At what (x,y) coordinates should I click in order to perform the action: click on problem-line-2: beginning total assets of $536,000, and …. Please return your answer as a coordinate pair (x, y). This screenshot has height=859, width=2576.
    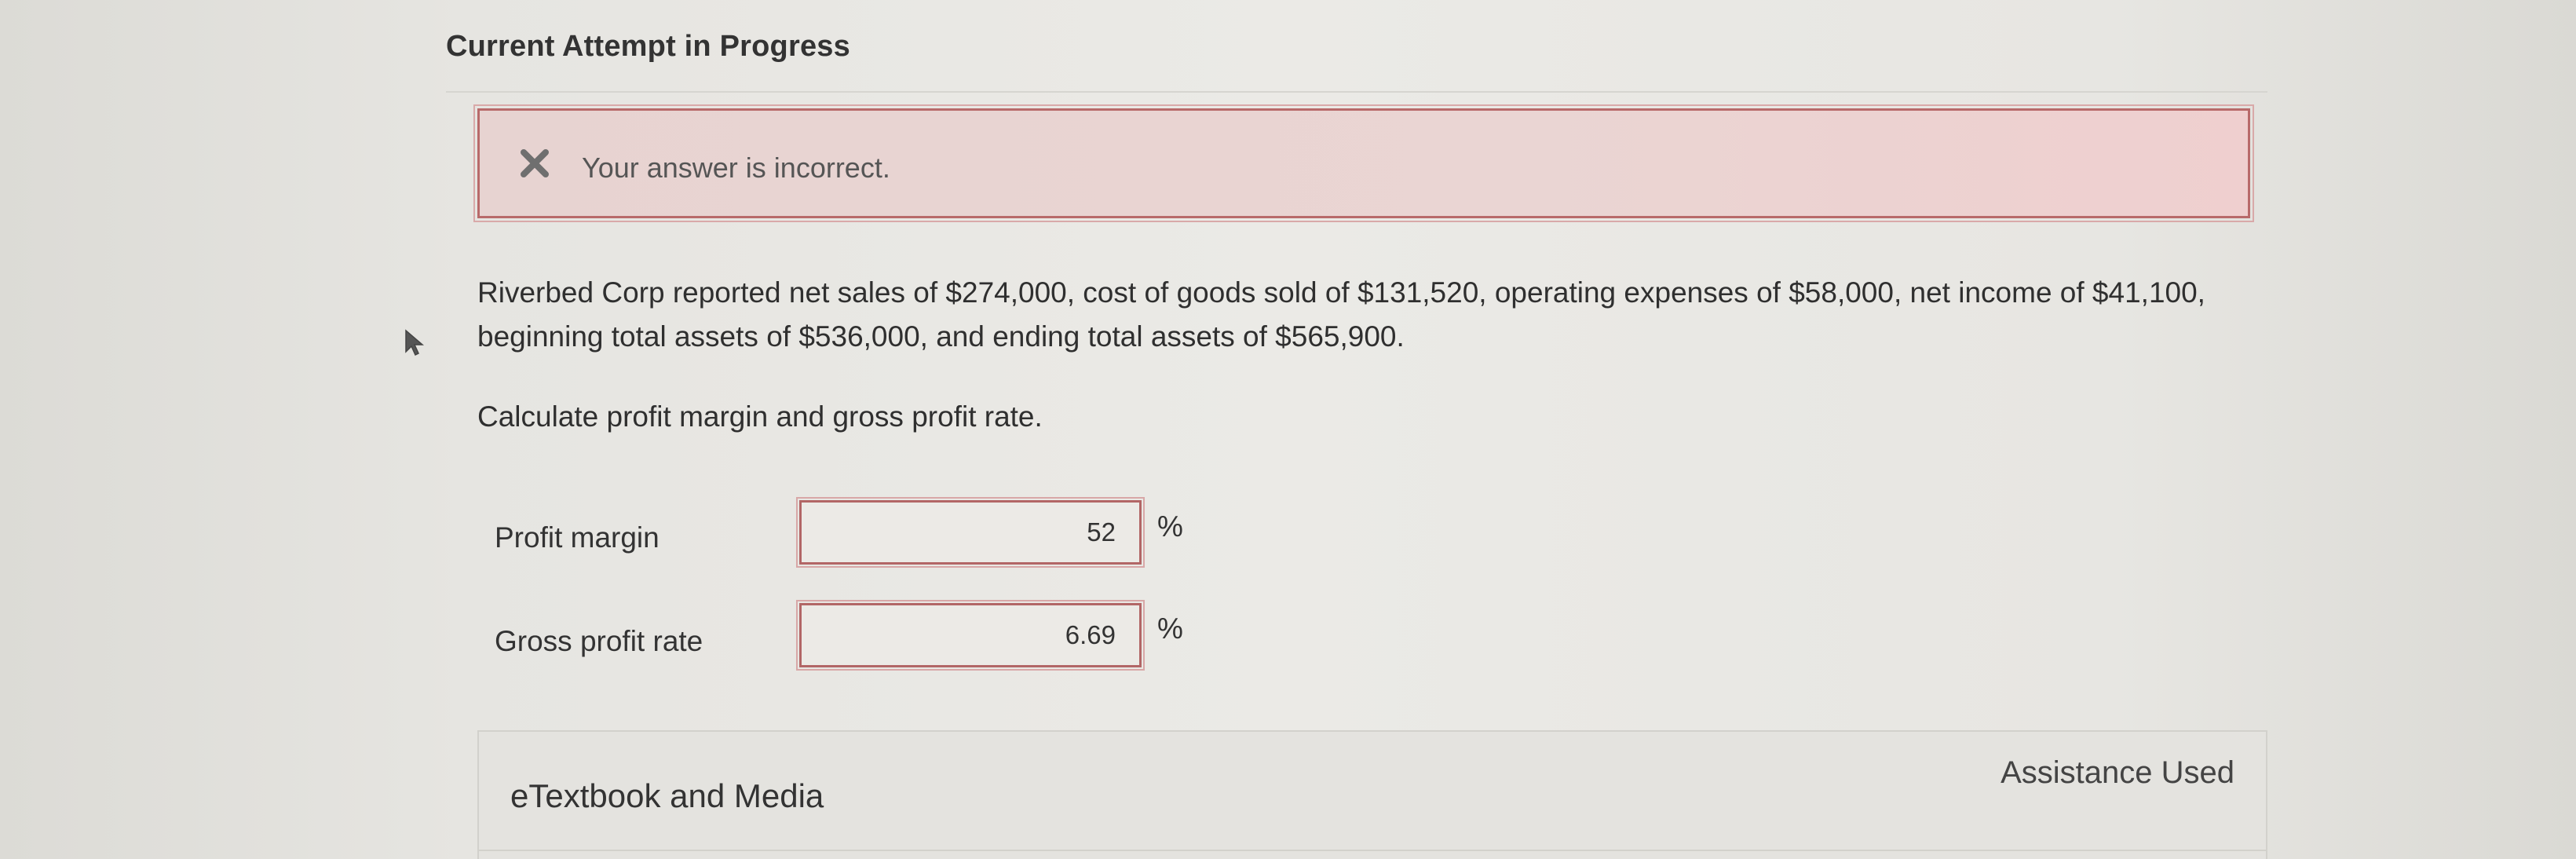
    Looking at the image, I should click on (941, 336).